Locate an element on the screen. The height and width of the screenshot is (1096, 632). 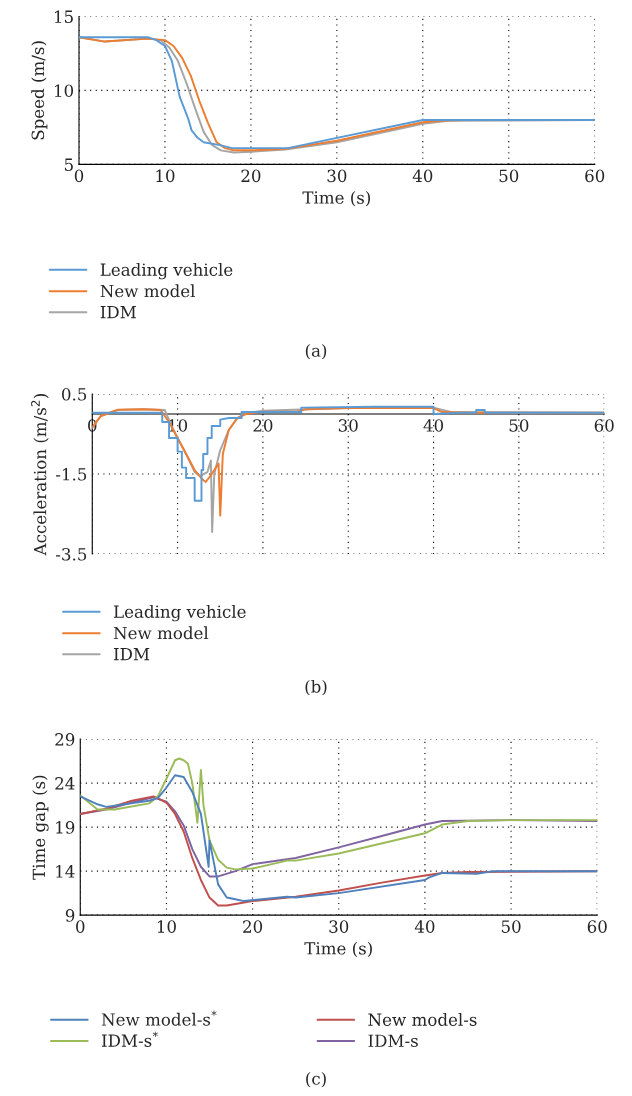
y-axis-title: Speed (m/s) is located at coordinates (39, 90).